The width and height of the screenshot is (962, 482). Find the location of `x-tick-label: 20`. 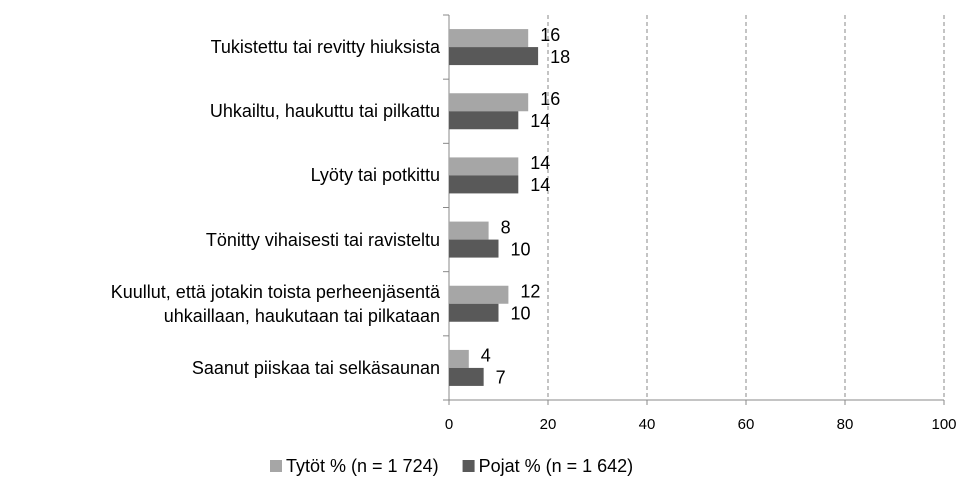

x-tick-label: 20 is located at coordinates (548, 424).